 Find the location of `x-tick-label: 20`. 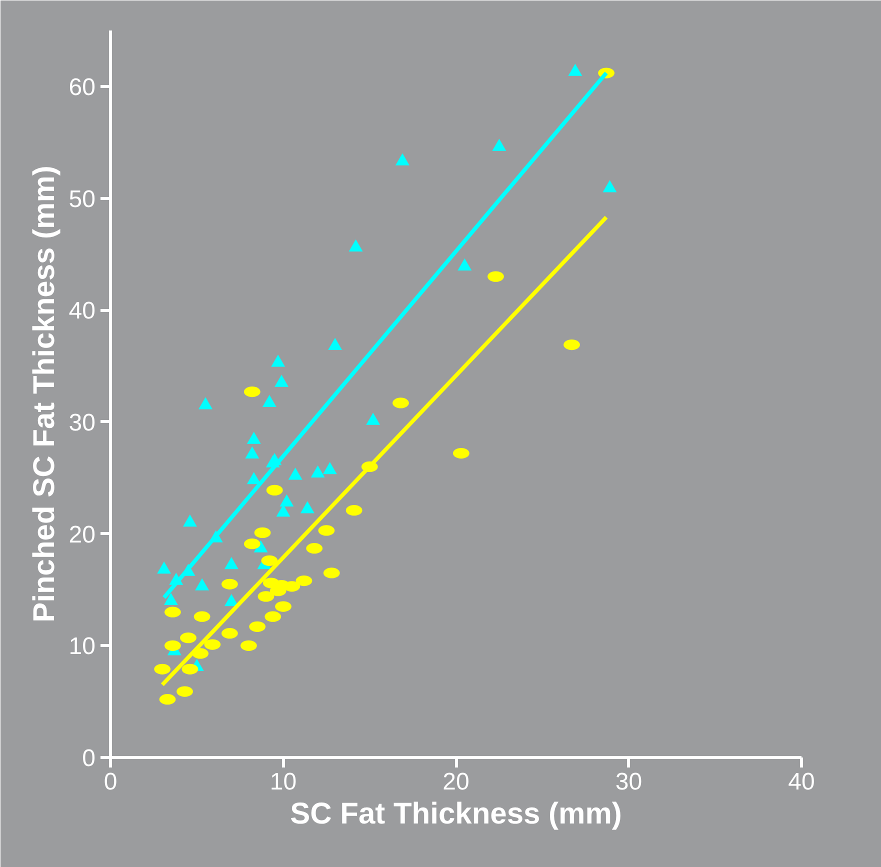

x-tick-label: 20 is located at coordinates (456, 782).